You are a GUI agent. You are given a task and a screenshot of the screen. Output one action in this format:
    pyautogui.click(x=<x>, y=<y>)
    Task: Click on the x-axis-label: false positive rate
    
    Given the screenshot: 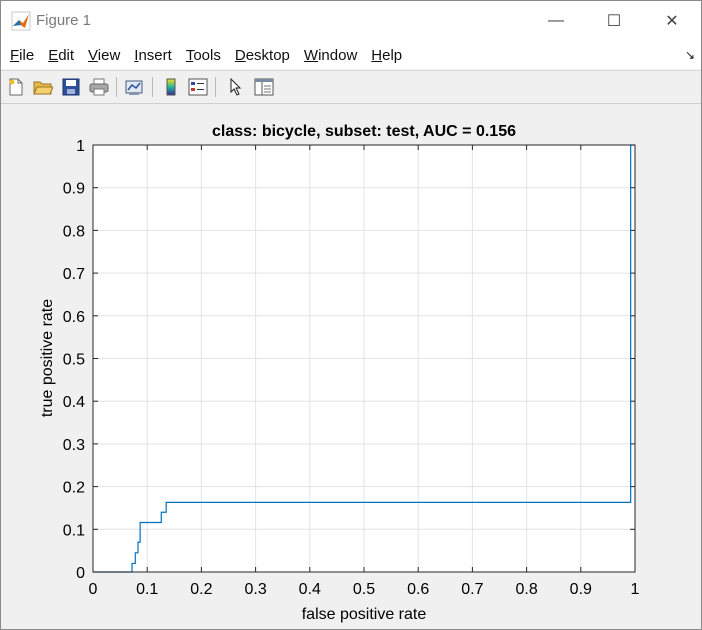 What is the action you would take?
    pyautogui.click(x=364, y=614)
    